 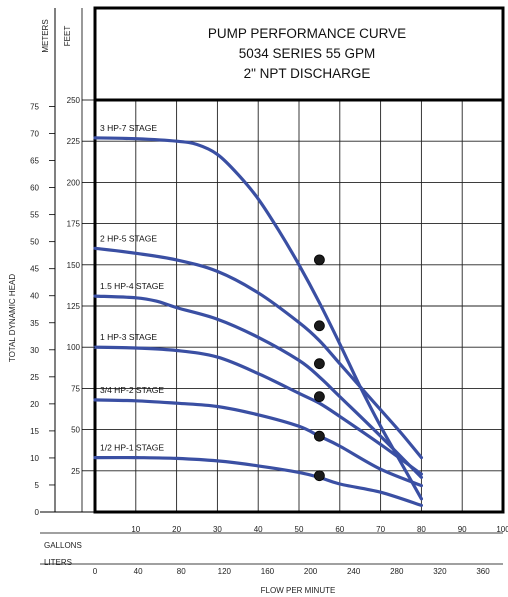 I want to click on series-label-2: 2 HP-5 STAGE, so click(x=128, y=238).